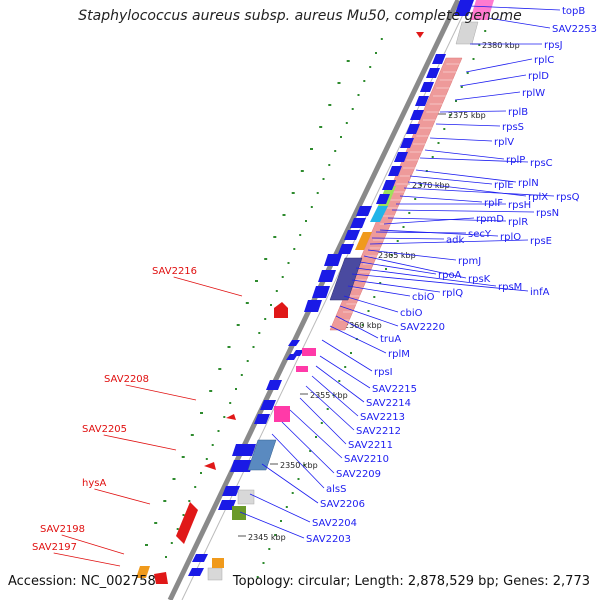 Image resolution: width=600 pixels, height=604 pixels. What do you see at coordinates (510, 287) in the screenshot?
I see `gene-label-right: rpsM` at bounding box center [510, 287].